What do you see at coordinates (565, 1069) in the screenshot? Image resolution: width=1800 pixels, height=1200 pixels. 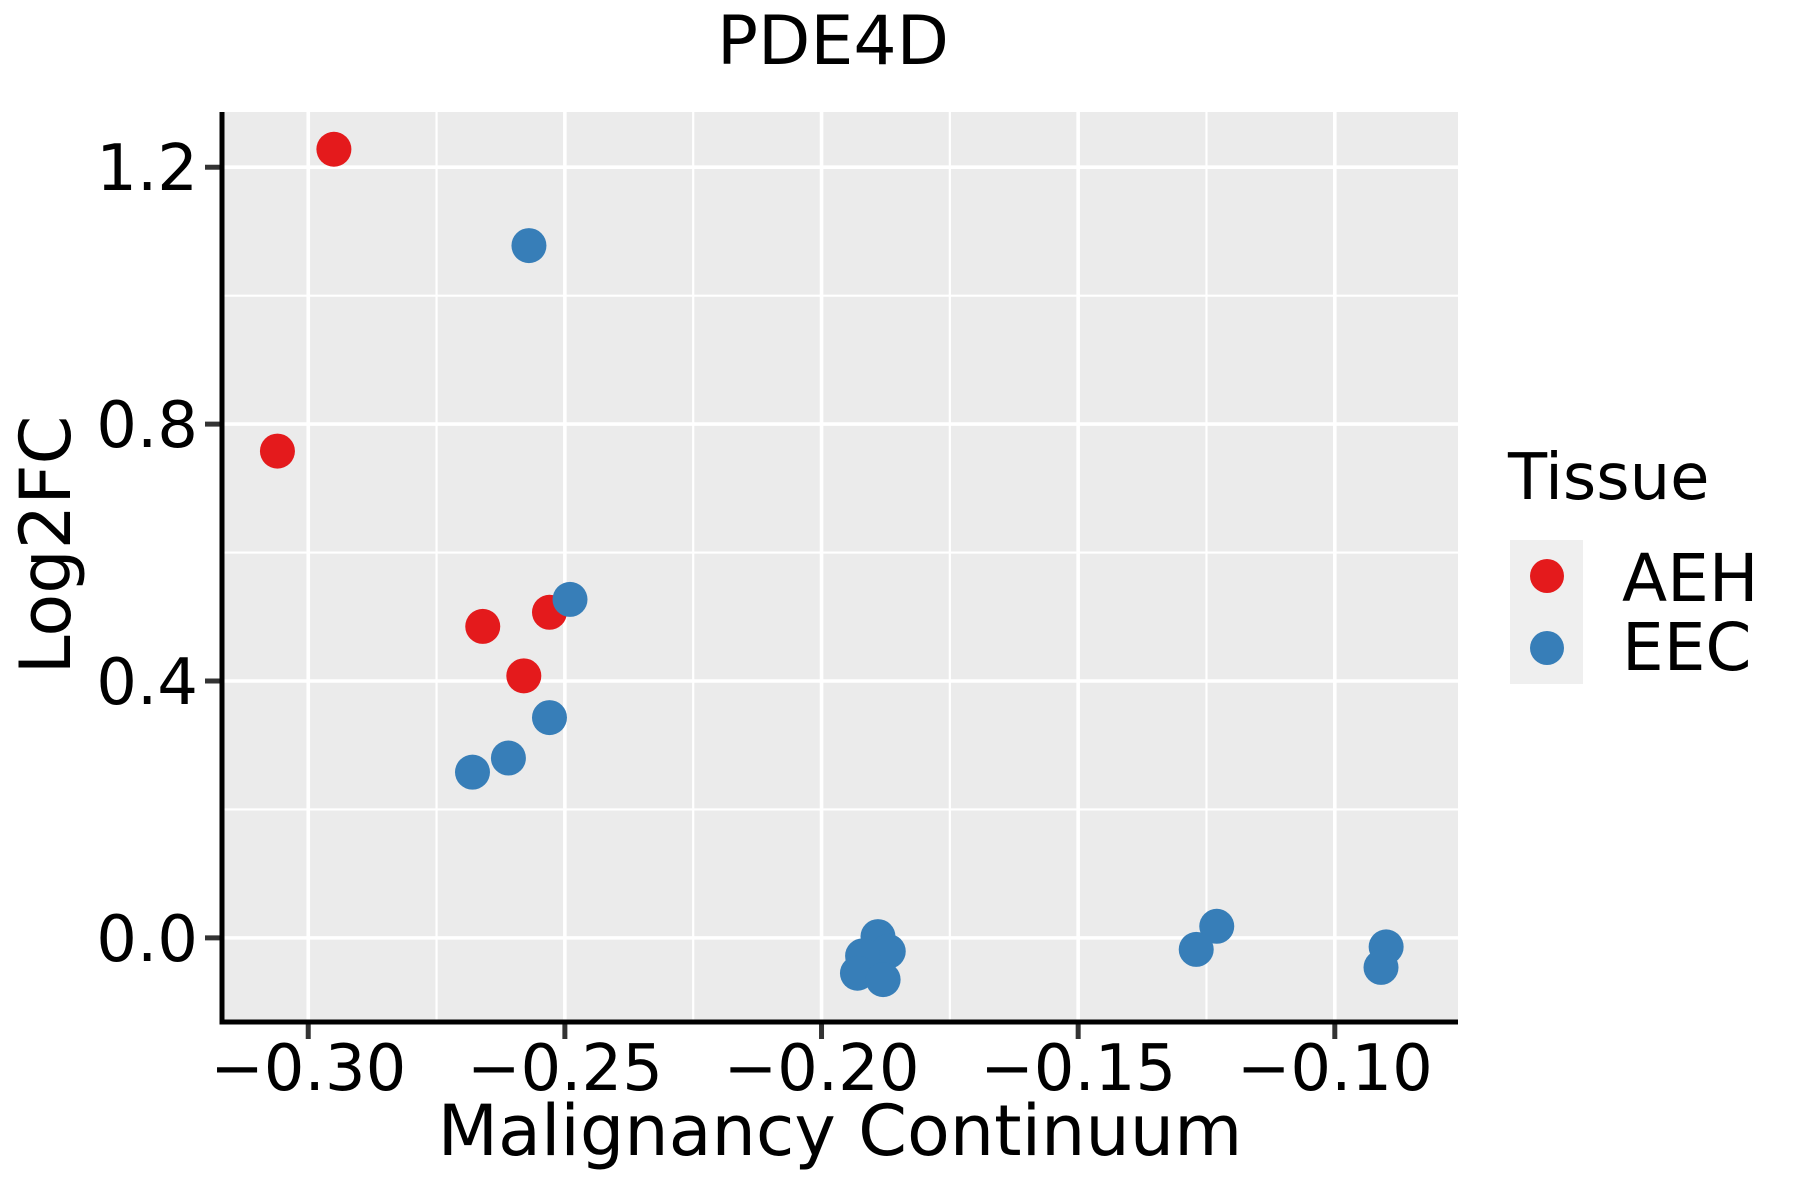 I see `x-tick-label: −0.25` at bounding box center [565, 1069].